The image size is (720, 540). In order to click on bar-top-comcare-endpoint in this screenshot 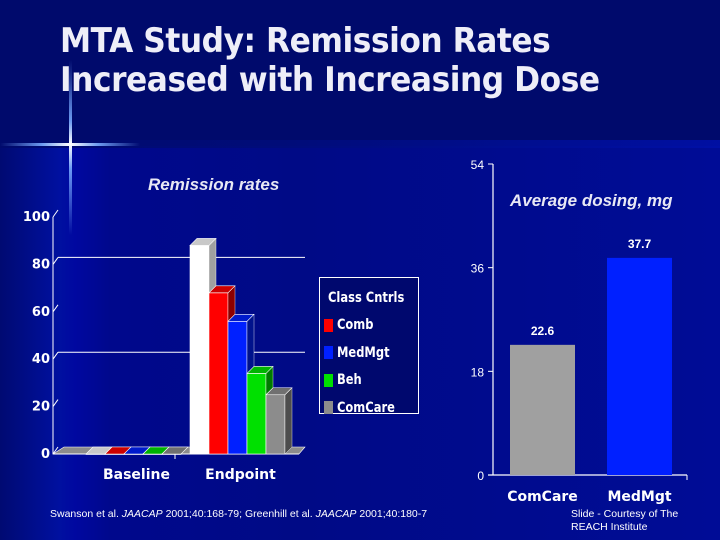, I will do `click(279, 391)`.